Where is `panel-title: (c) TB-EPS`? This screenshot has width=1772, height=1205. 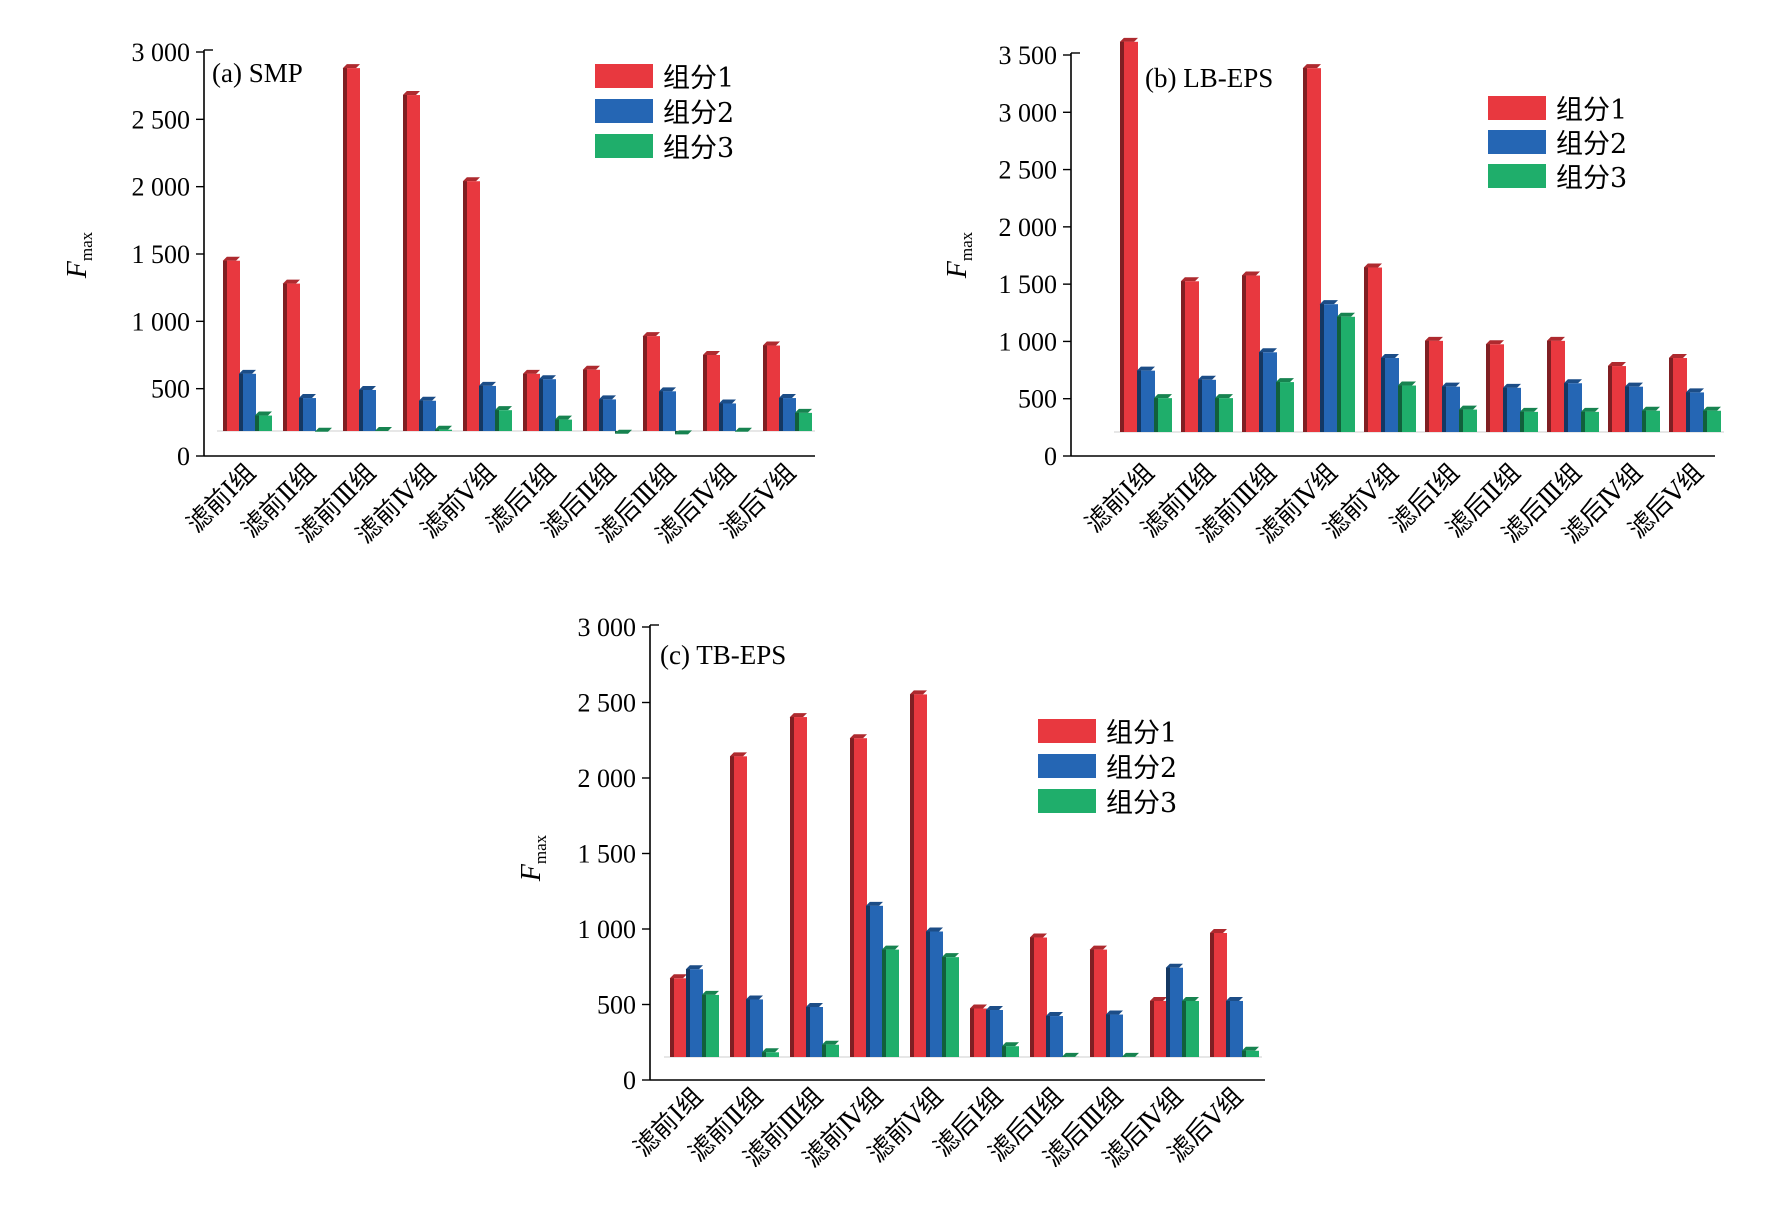 panel-title: (c) TB-EPS is located at coordinates (723, 655).